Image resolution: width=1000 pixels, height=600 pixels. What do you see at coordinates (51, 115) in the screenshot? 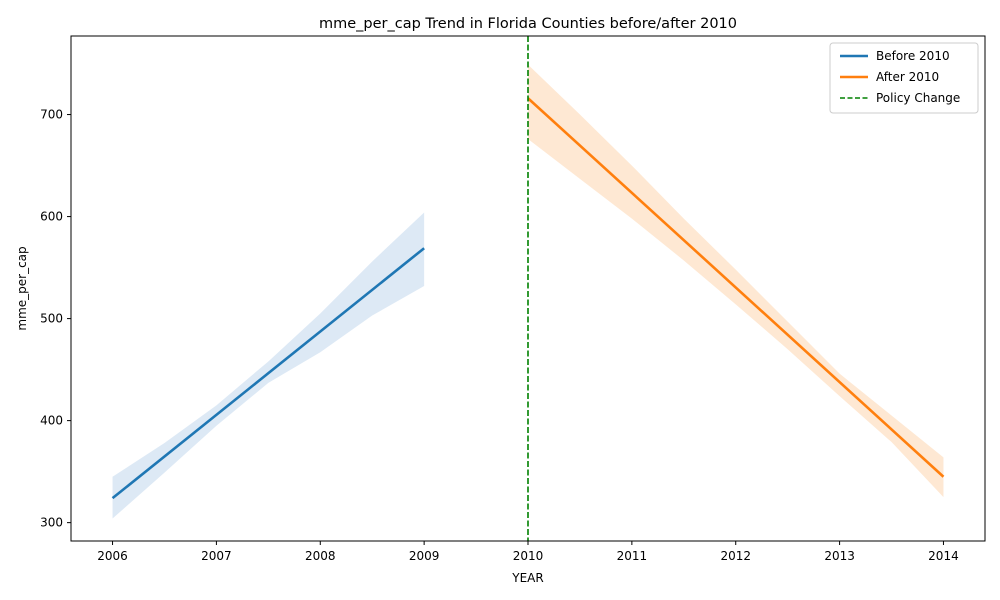
I see `y-tick-label: 700` at bounding box center [51, 115].